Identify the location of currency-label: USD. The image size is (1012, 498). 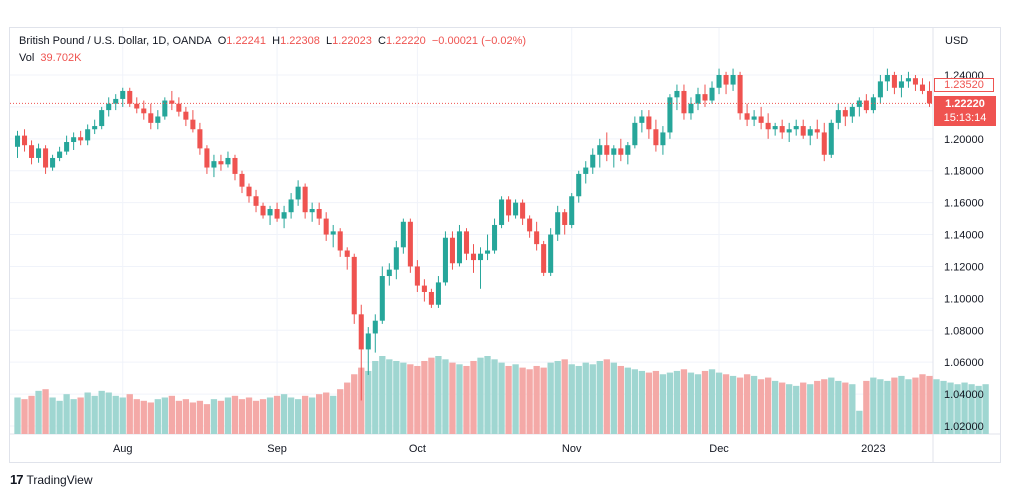
(957, 41).